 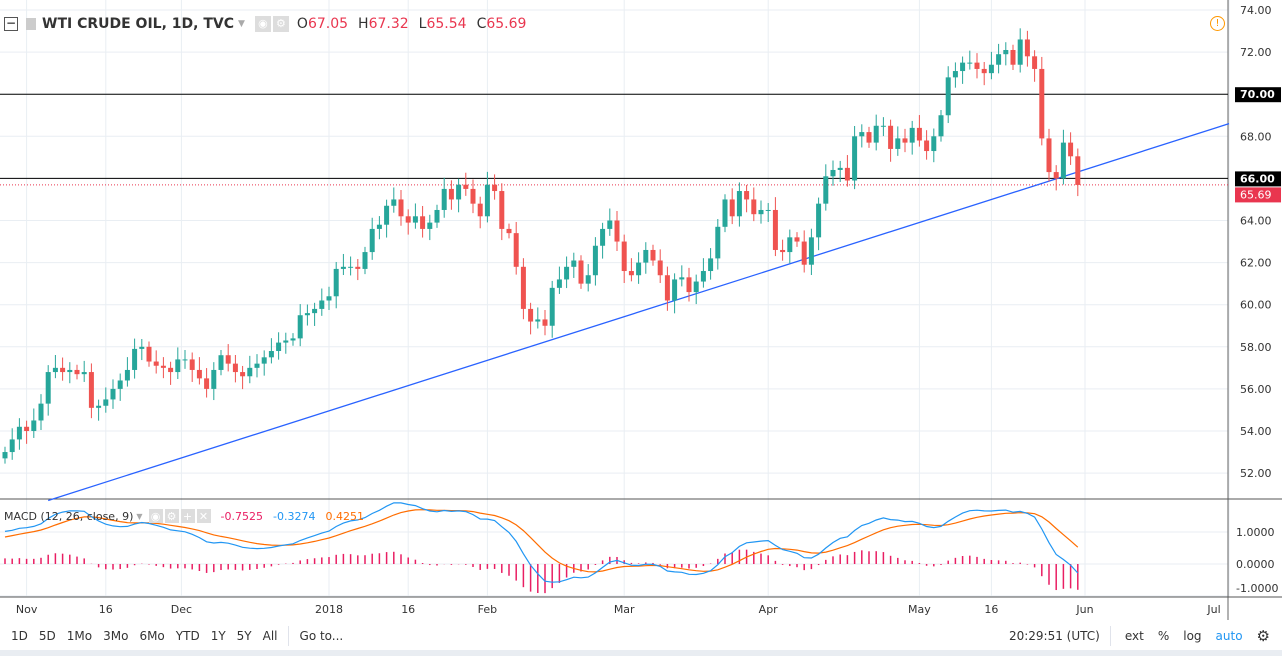 I want to click on flag-icon, so click(x=31, y=24).